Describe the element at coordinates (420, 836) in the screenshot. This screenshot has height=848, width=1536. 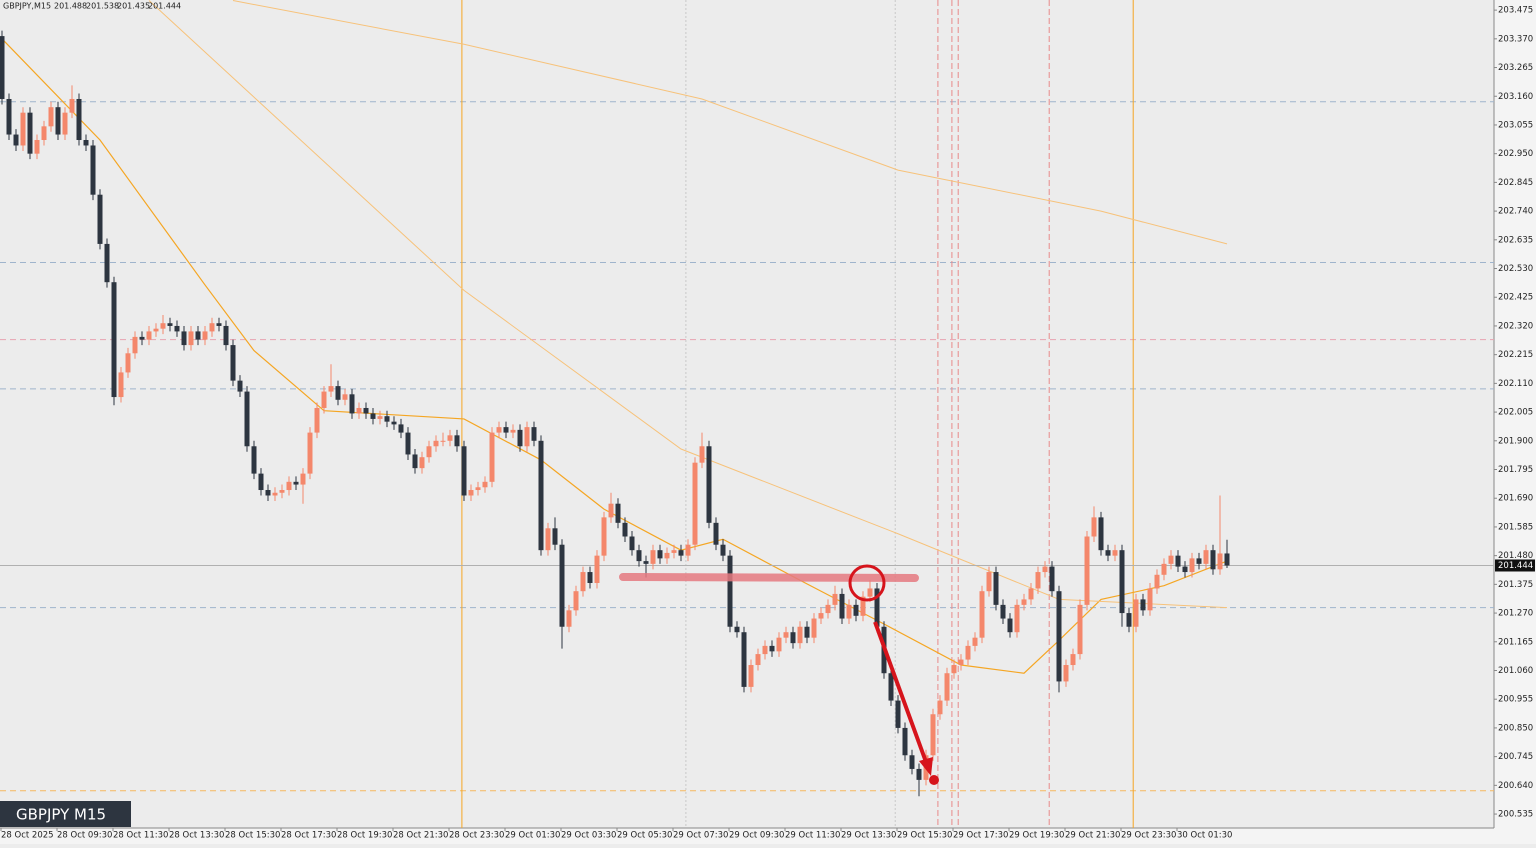
I see `x-tick-label: 28 Oct 21:30` at that location.